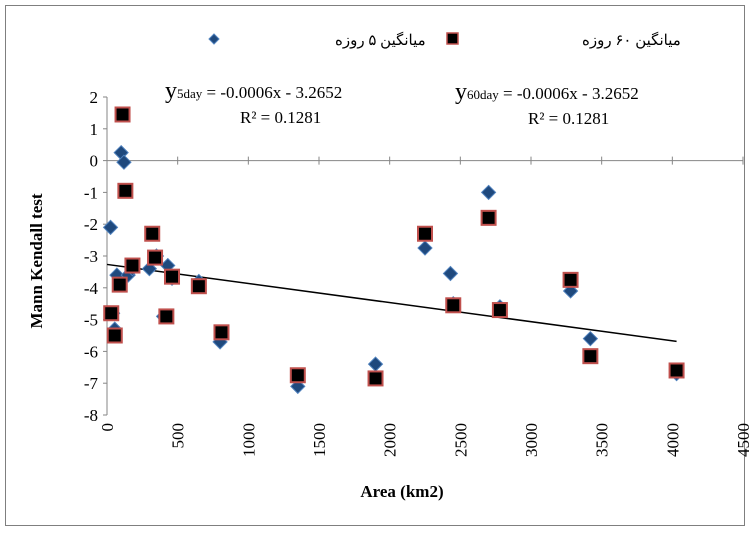 This screenshot has height=535, width=752. I want to click on x-tick-label: 3000, so click(531, 440).